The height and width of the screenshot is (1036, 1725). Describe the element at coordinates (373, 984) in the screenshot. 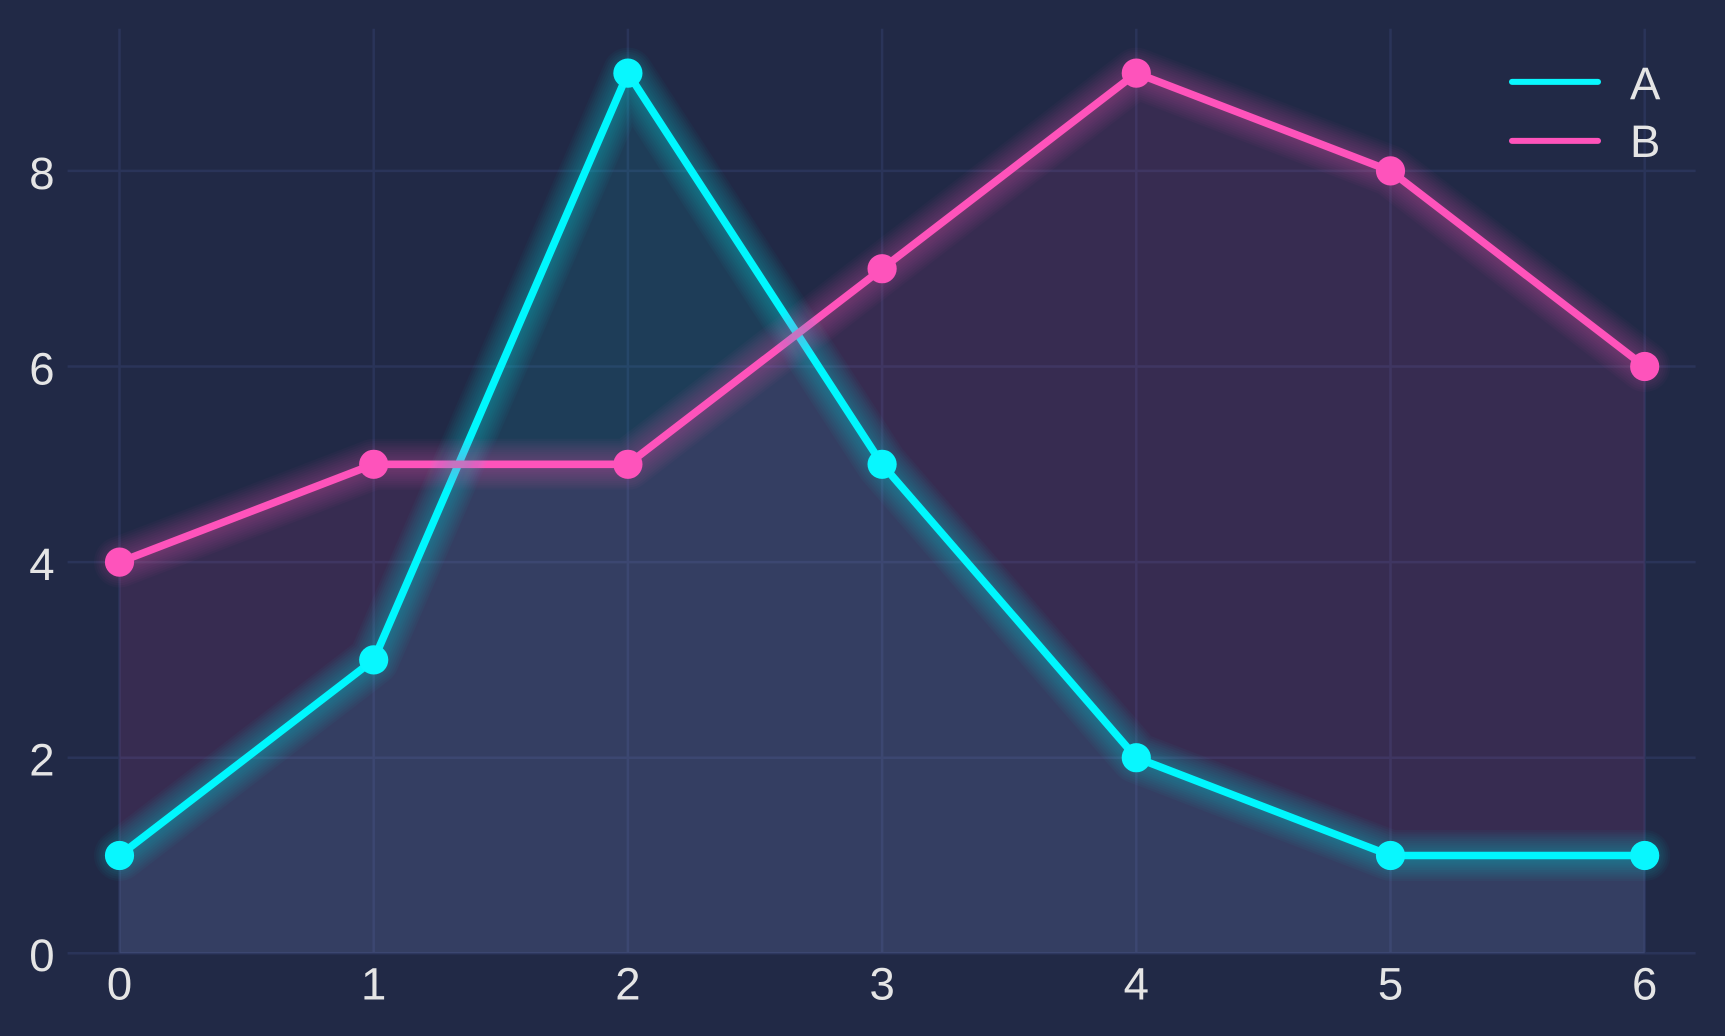

I see `svg-text: 1` at that location.